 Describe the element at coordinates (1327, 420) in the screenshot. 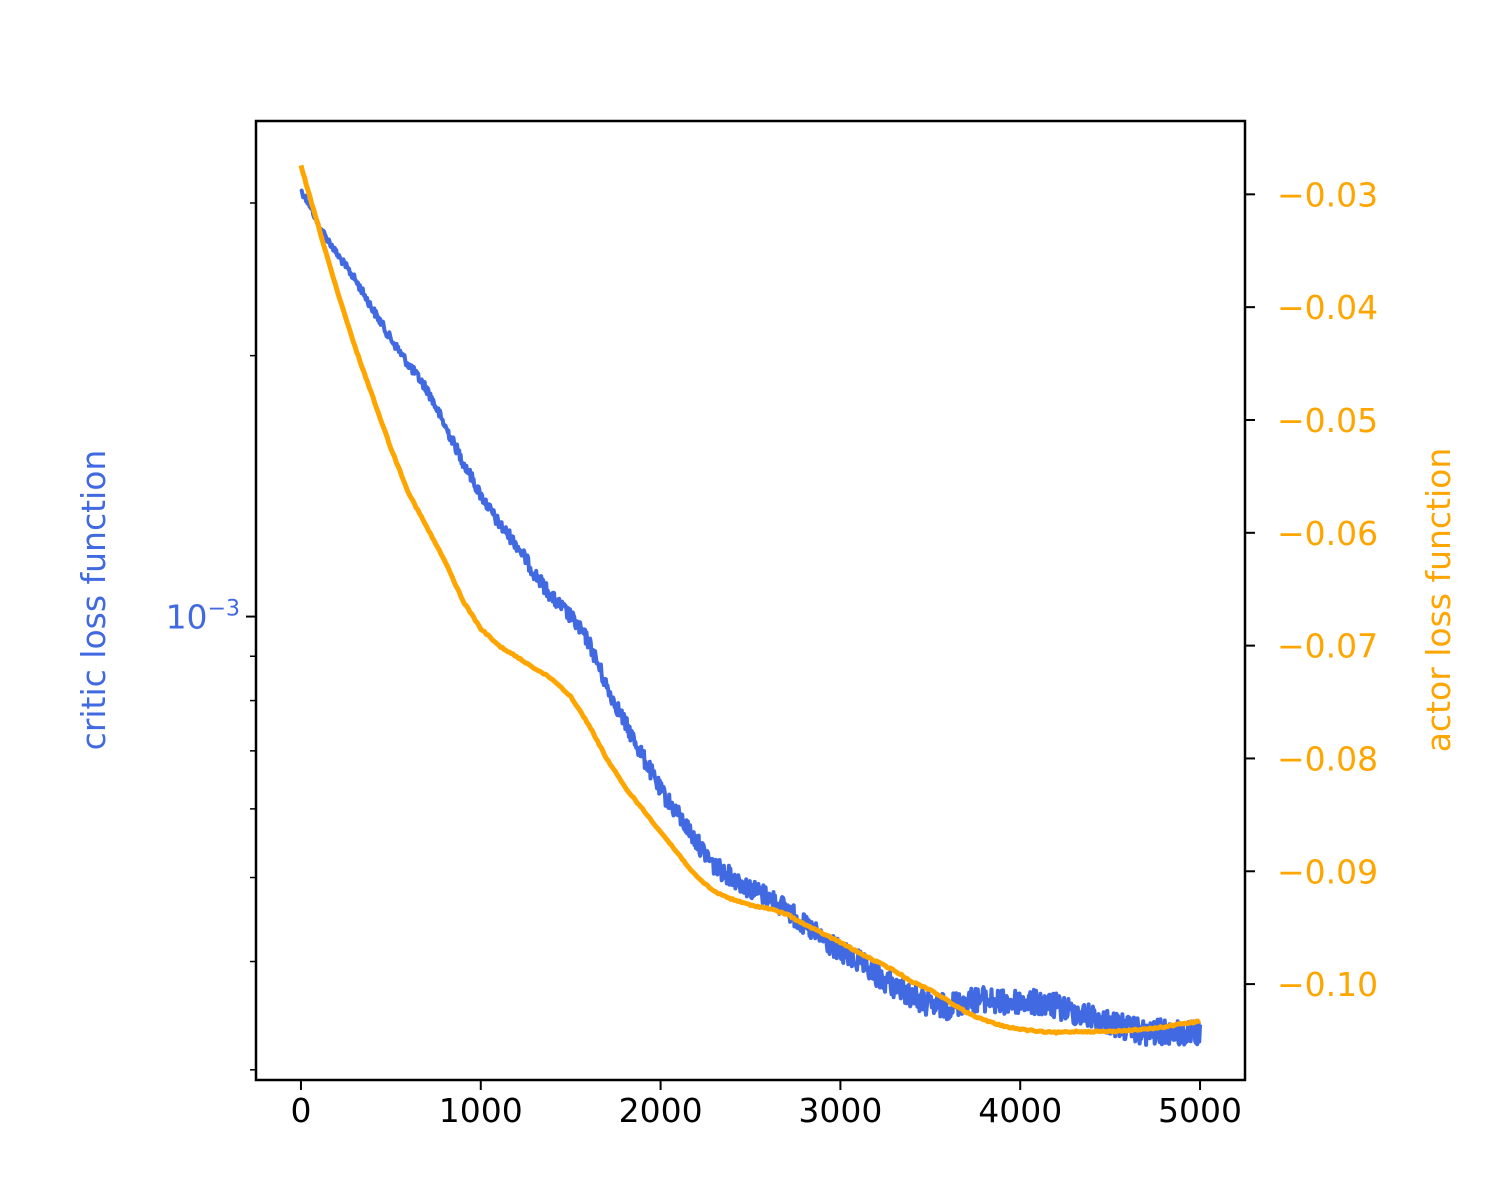

I see `right-tick-label: −0.05` at that location.